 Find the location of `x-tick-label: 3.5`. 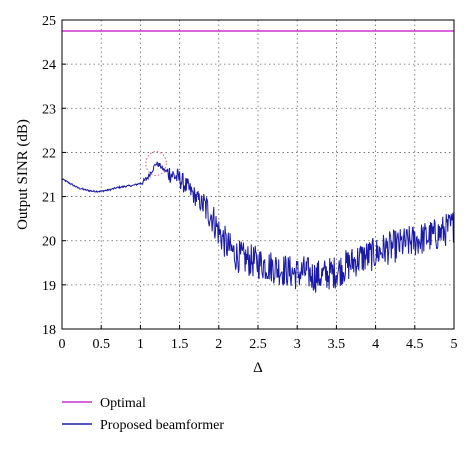

x-tick-label: 3.5 is located at coordinates (337, 344).